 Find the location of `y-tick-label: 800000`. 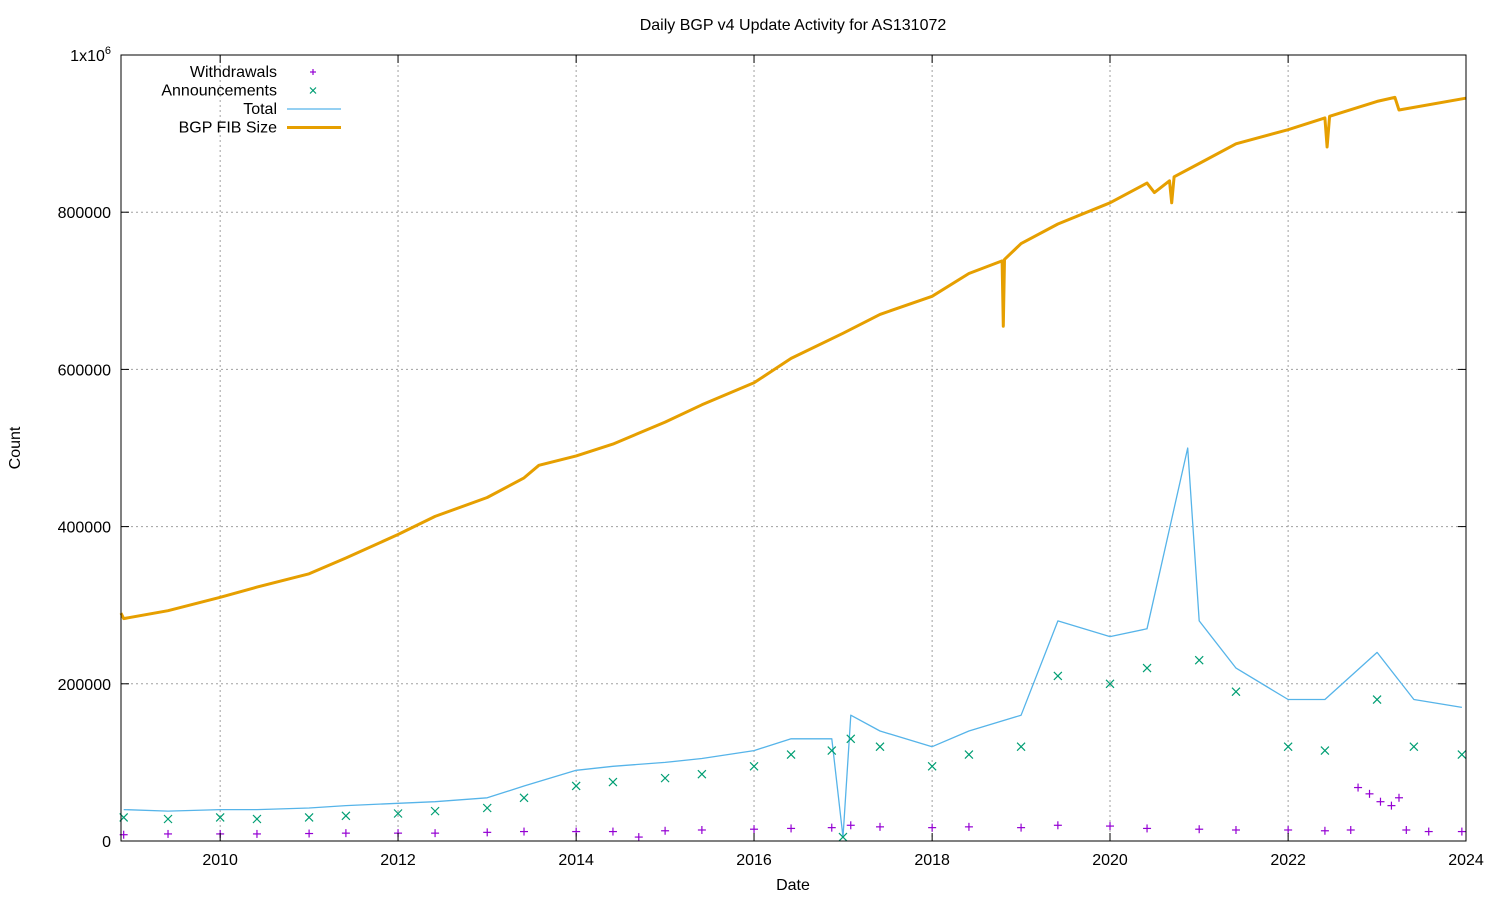

y-tick-label: 800000 is located at coordinates (84, 213).